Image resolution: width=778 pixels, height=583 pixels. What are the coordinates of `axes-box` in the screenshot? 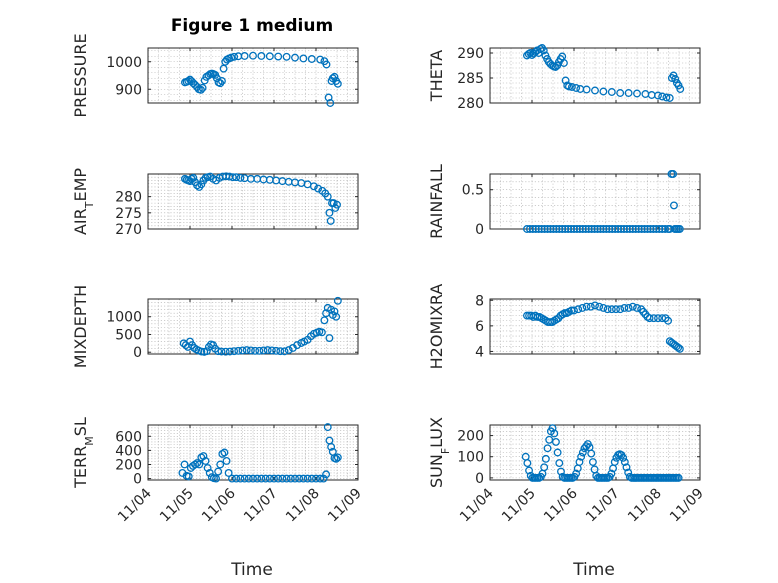 It's located at (253, 326).